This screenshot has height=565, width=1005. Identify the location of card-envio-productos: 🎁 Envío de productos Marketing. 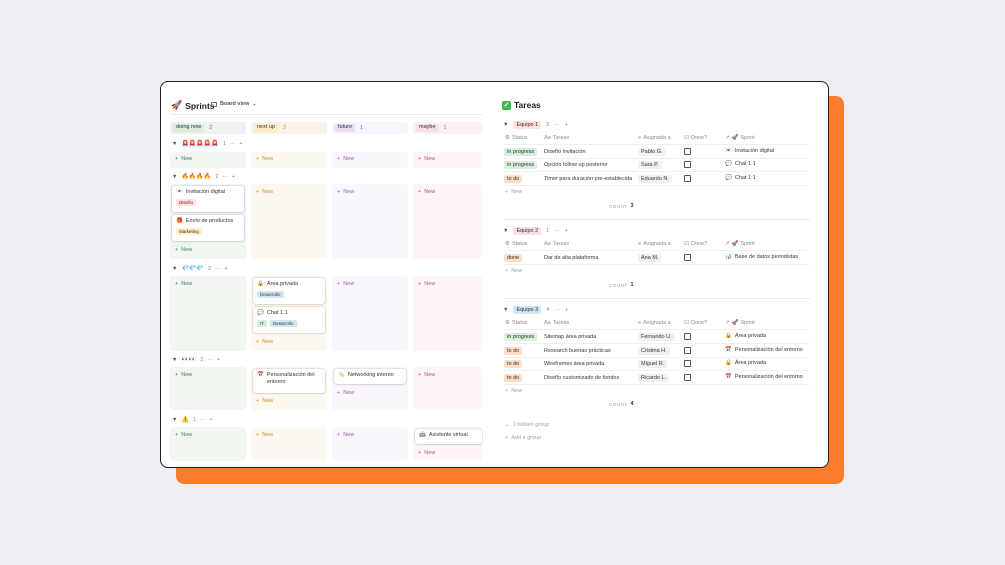
(208, 228).